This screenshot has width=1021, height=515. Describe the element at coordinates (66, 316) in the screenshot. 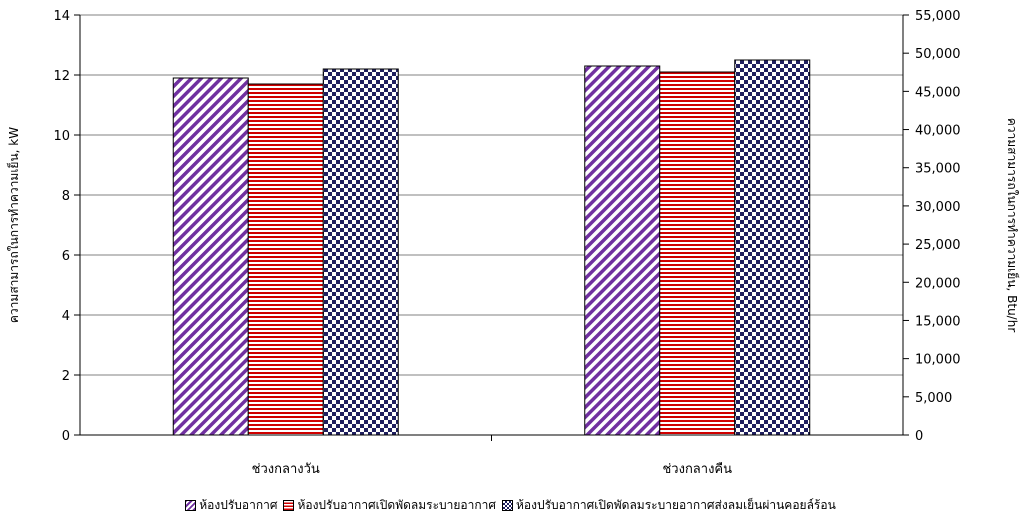

I see `left-tick-label: 4` at that location.